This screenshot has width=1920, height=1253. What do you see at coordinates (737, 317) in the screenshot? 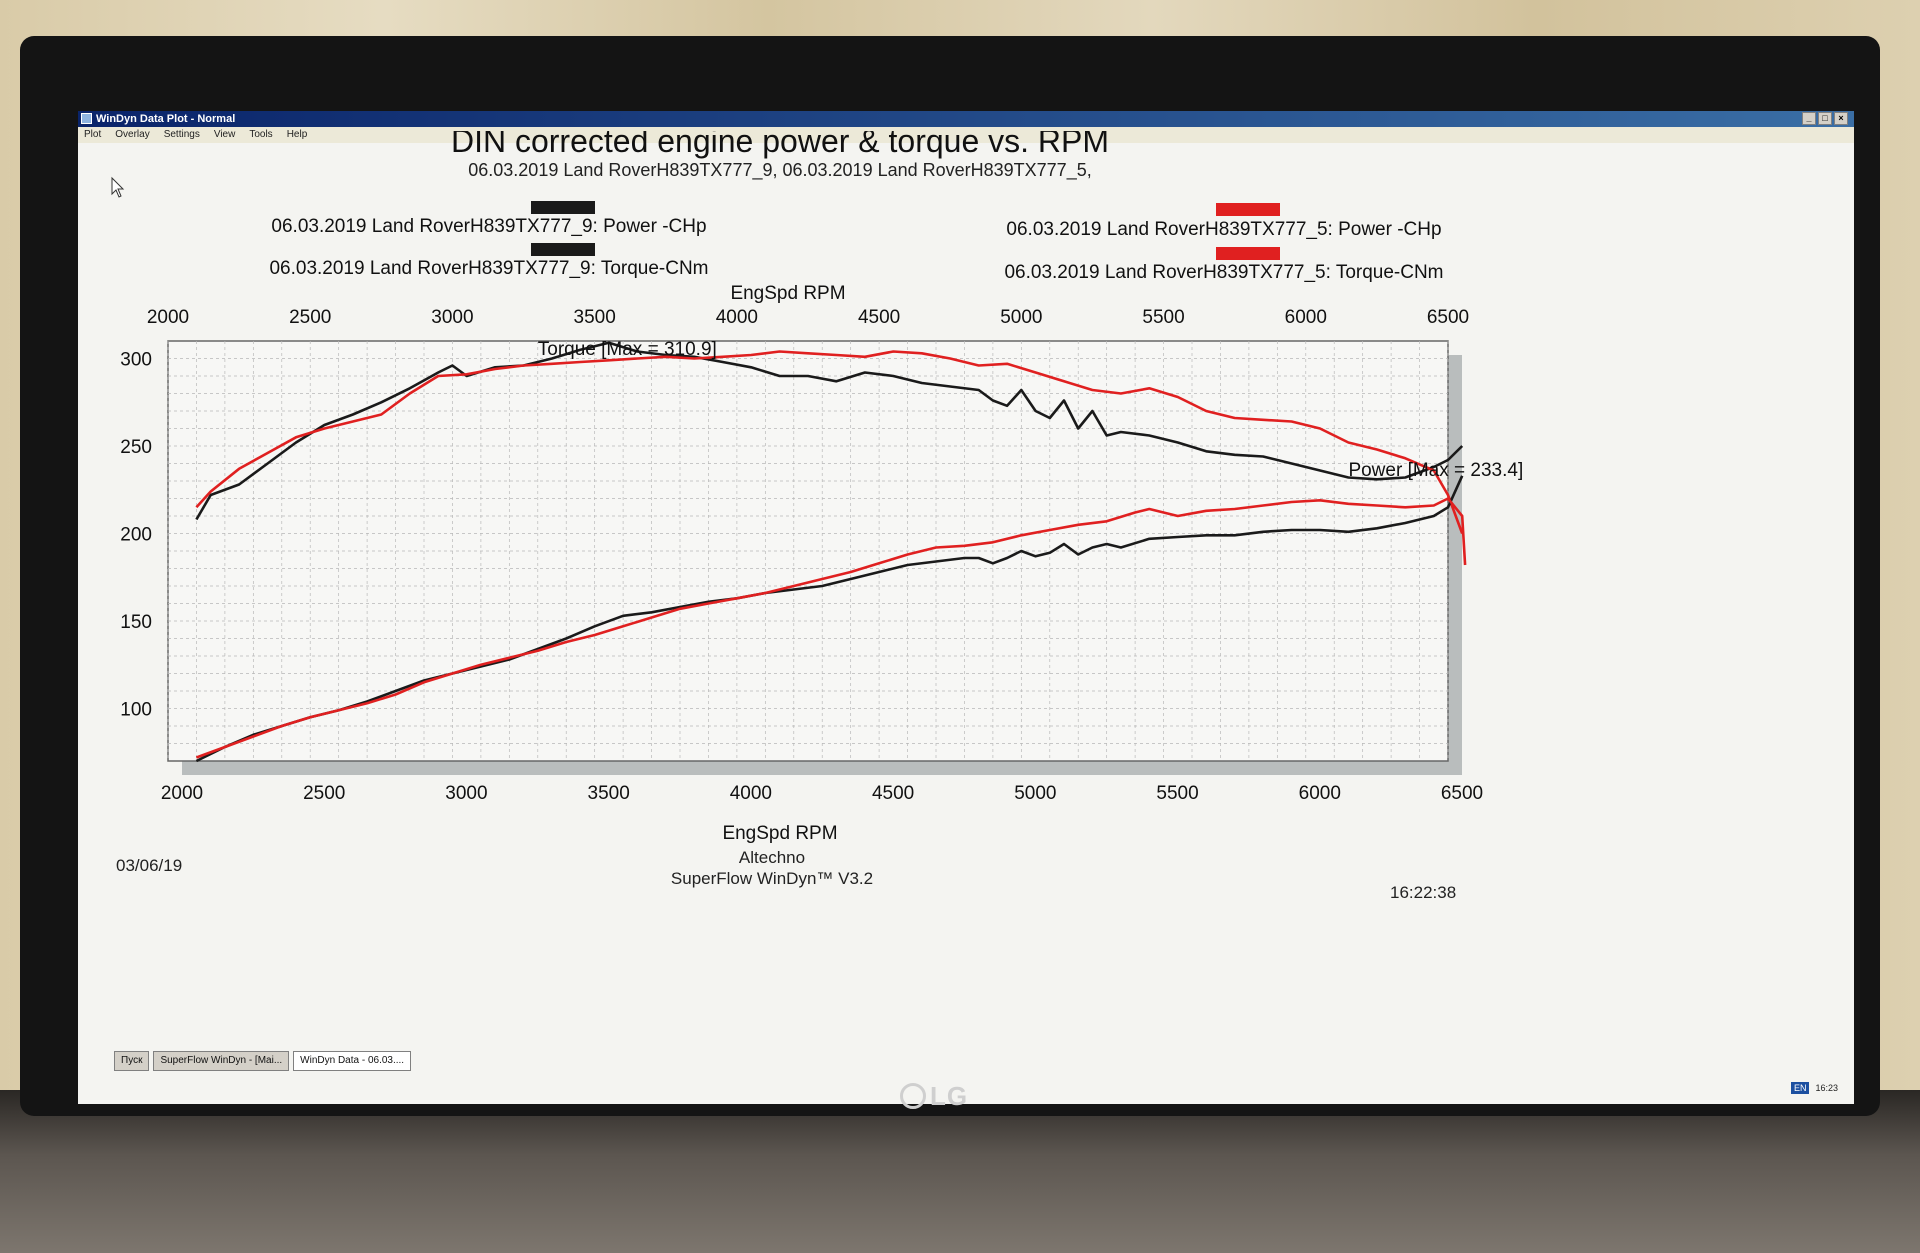
I see `x-tick-label-top: 4000` at bounding box center [737, 317].